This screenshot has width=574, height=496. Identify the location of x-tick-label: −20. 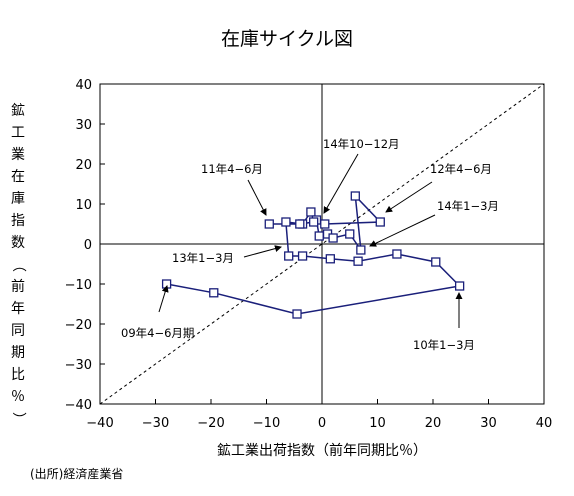
(210, 423).